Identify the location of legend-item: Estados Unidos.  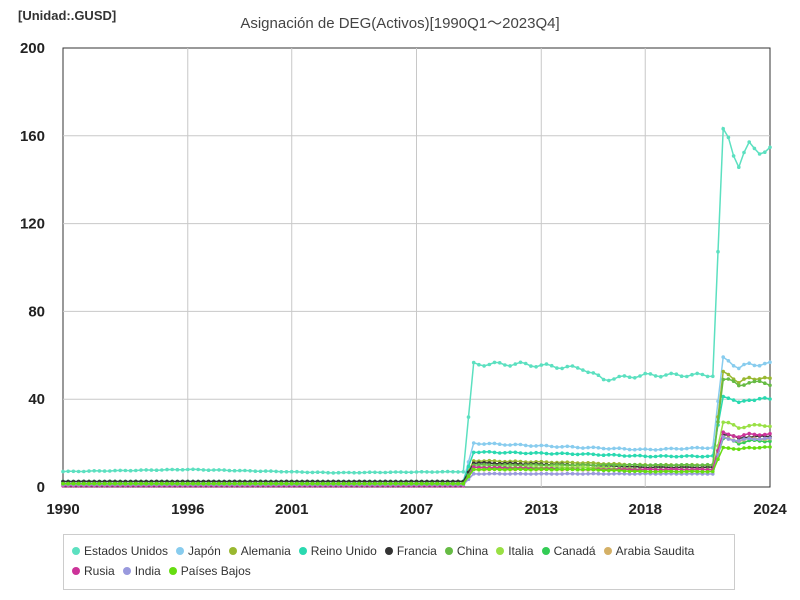
(120, 551).